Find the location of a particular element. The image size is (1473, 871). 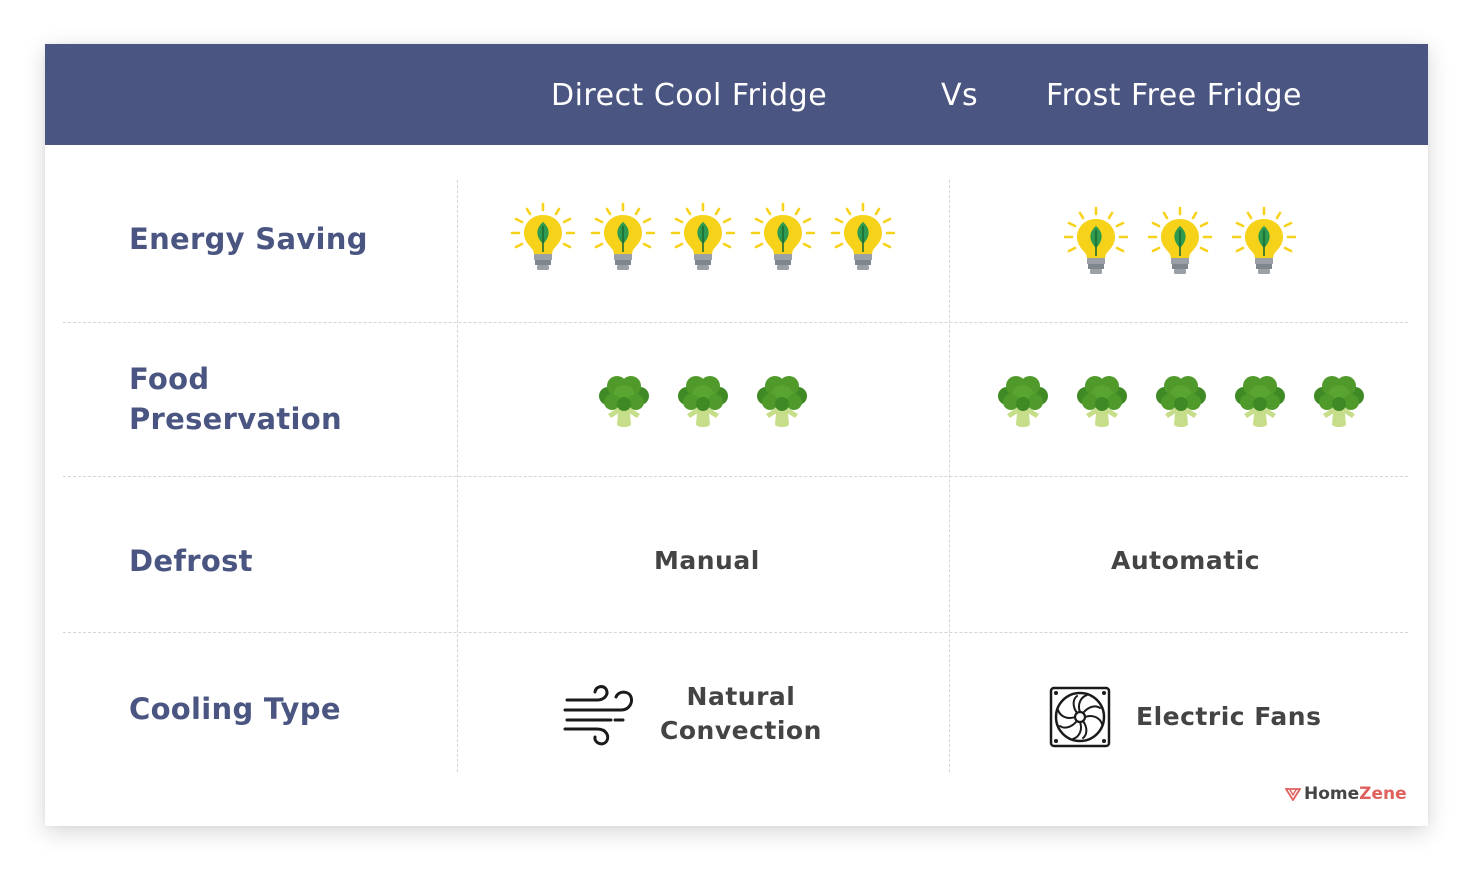

homezene-brand: Home Zene is located at coordinates (1346, 794).